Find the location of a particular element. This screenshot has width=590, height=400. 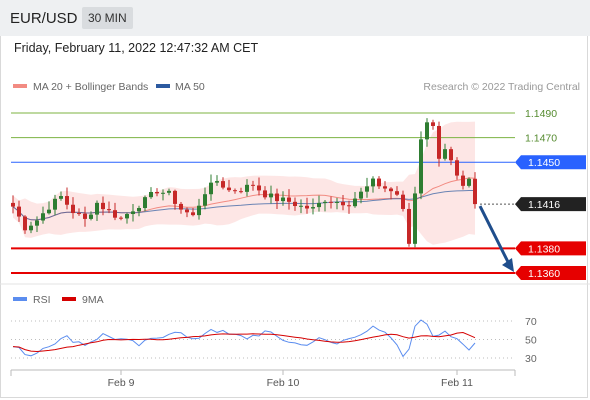

timeframe-badge: 30 MIN is located at coordinates (107, 18).